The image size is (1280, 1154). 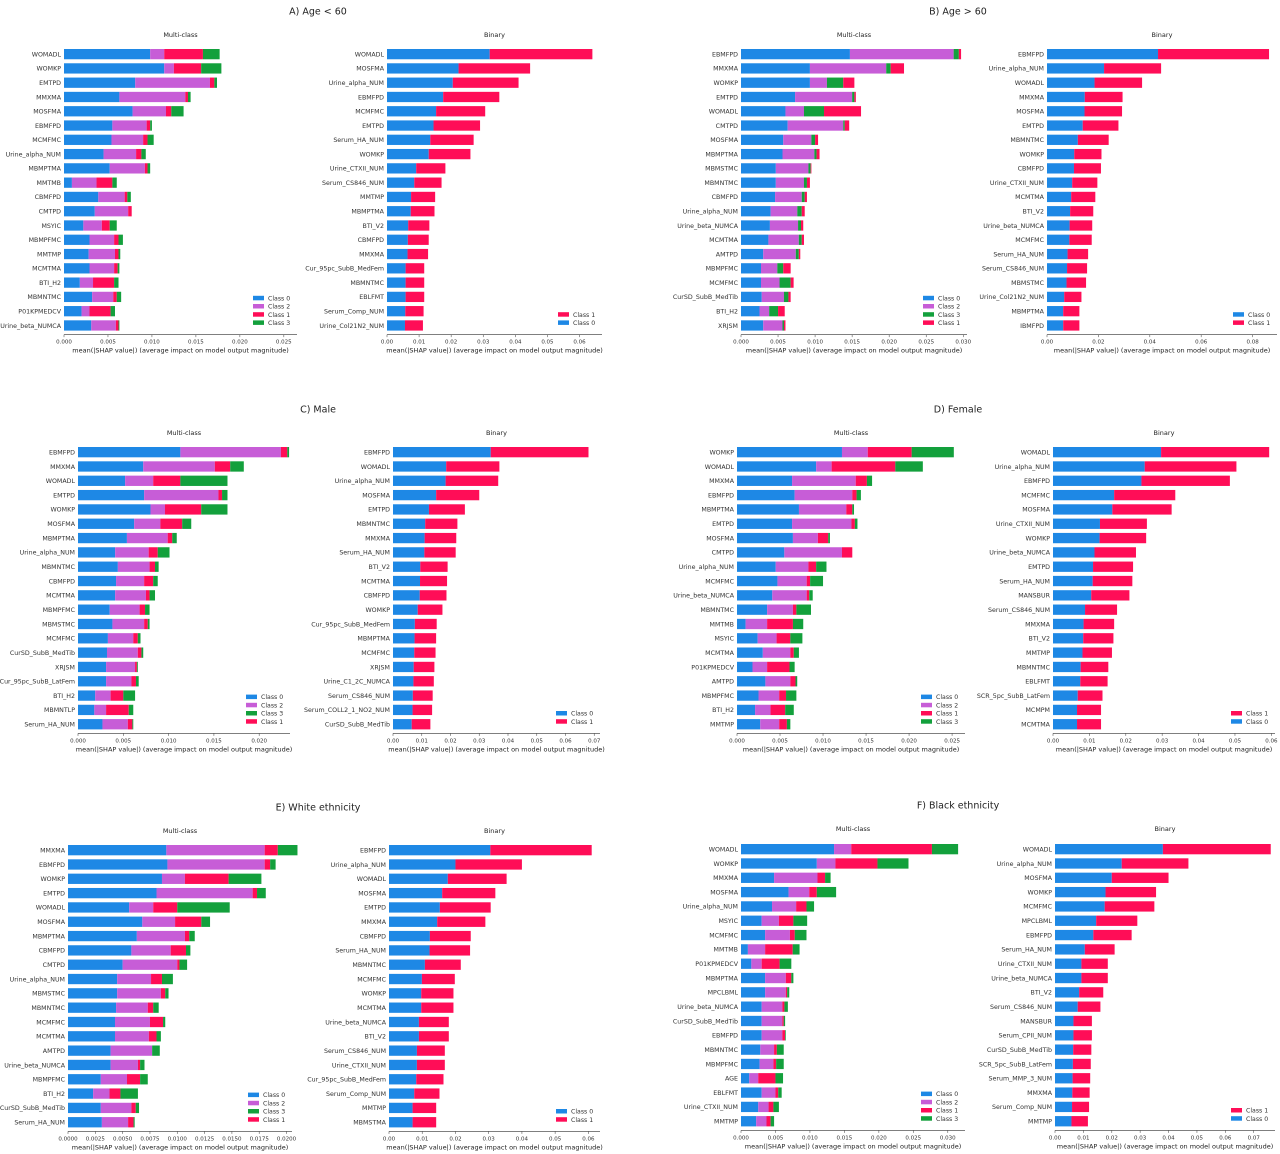 What do you see at coordinates (48, 1008) in the screenshot?
I see `feature-label: MBMNTMC` at bounding box center [48, 1008].